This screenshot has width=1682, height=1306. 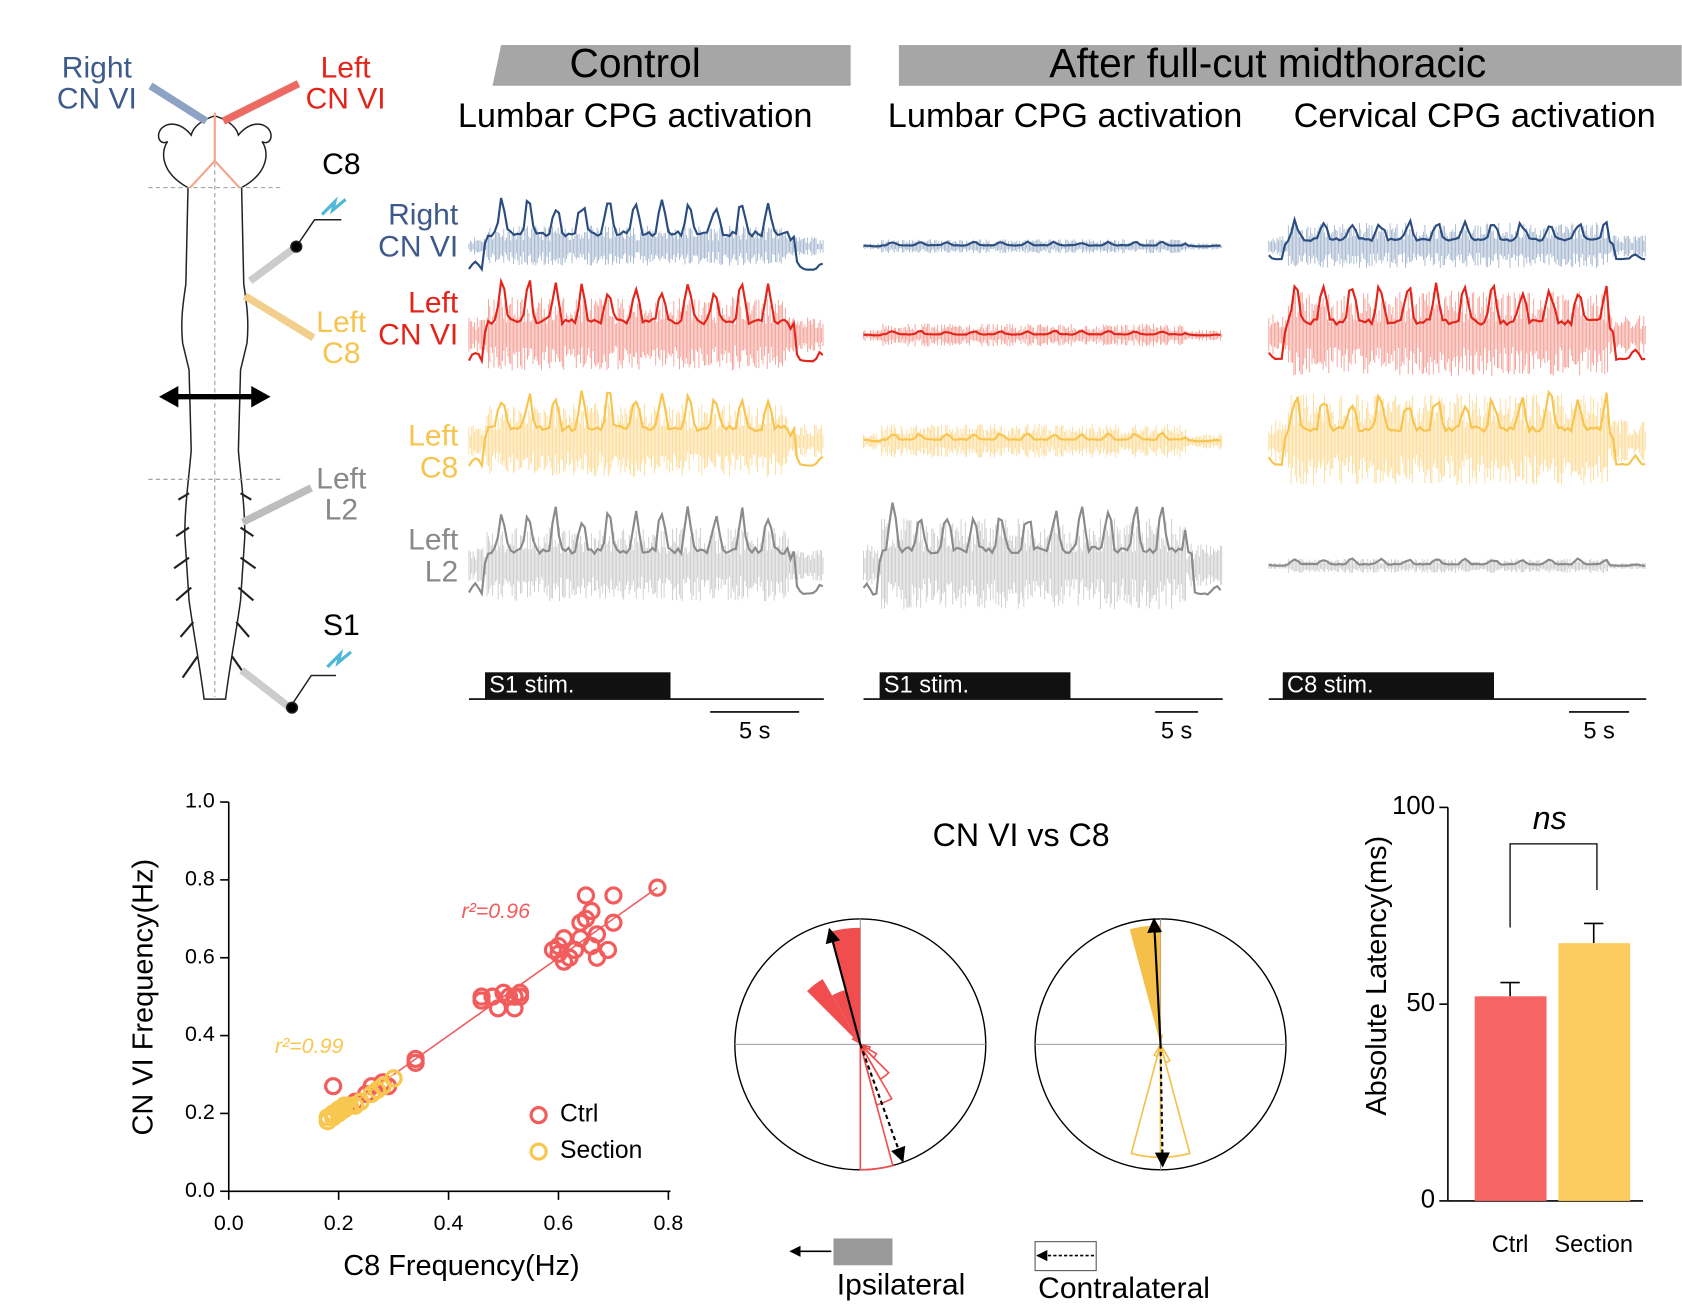 I want to click on y-tick-label: 0.4, so click(x=200, y=1034).